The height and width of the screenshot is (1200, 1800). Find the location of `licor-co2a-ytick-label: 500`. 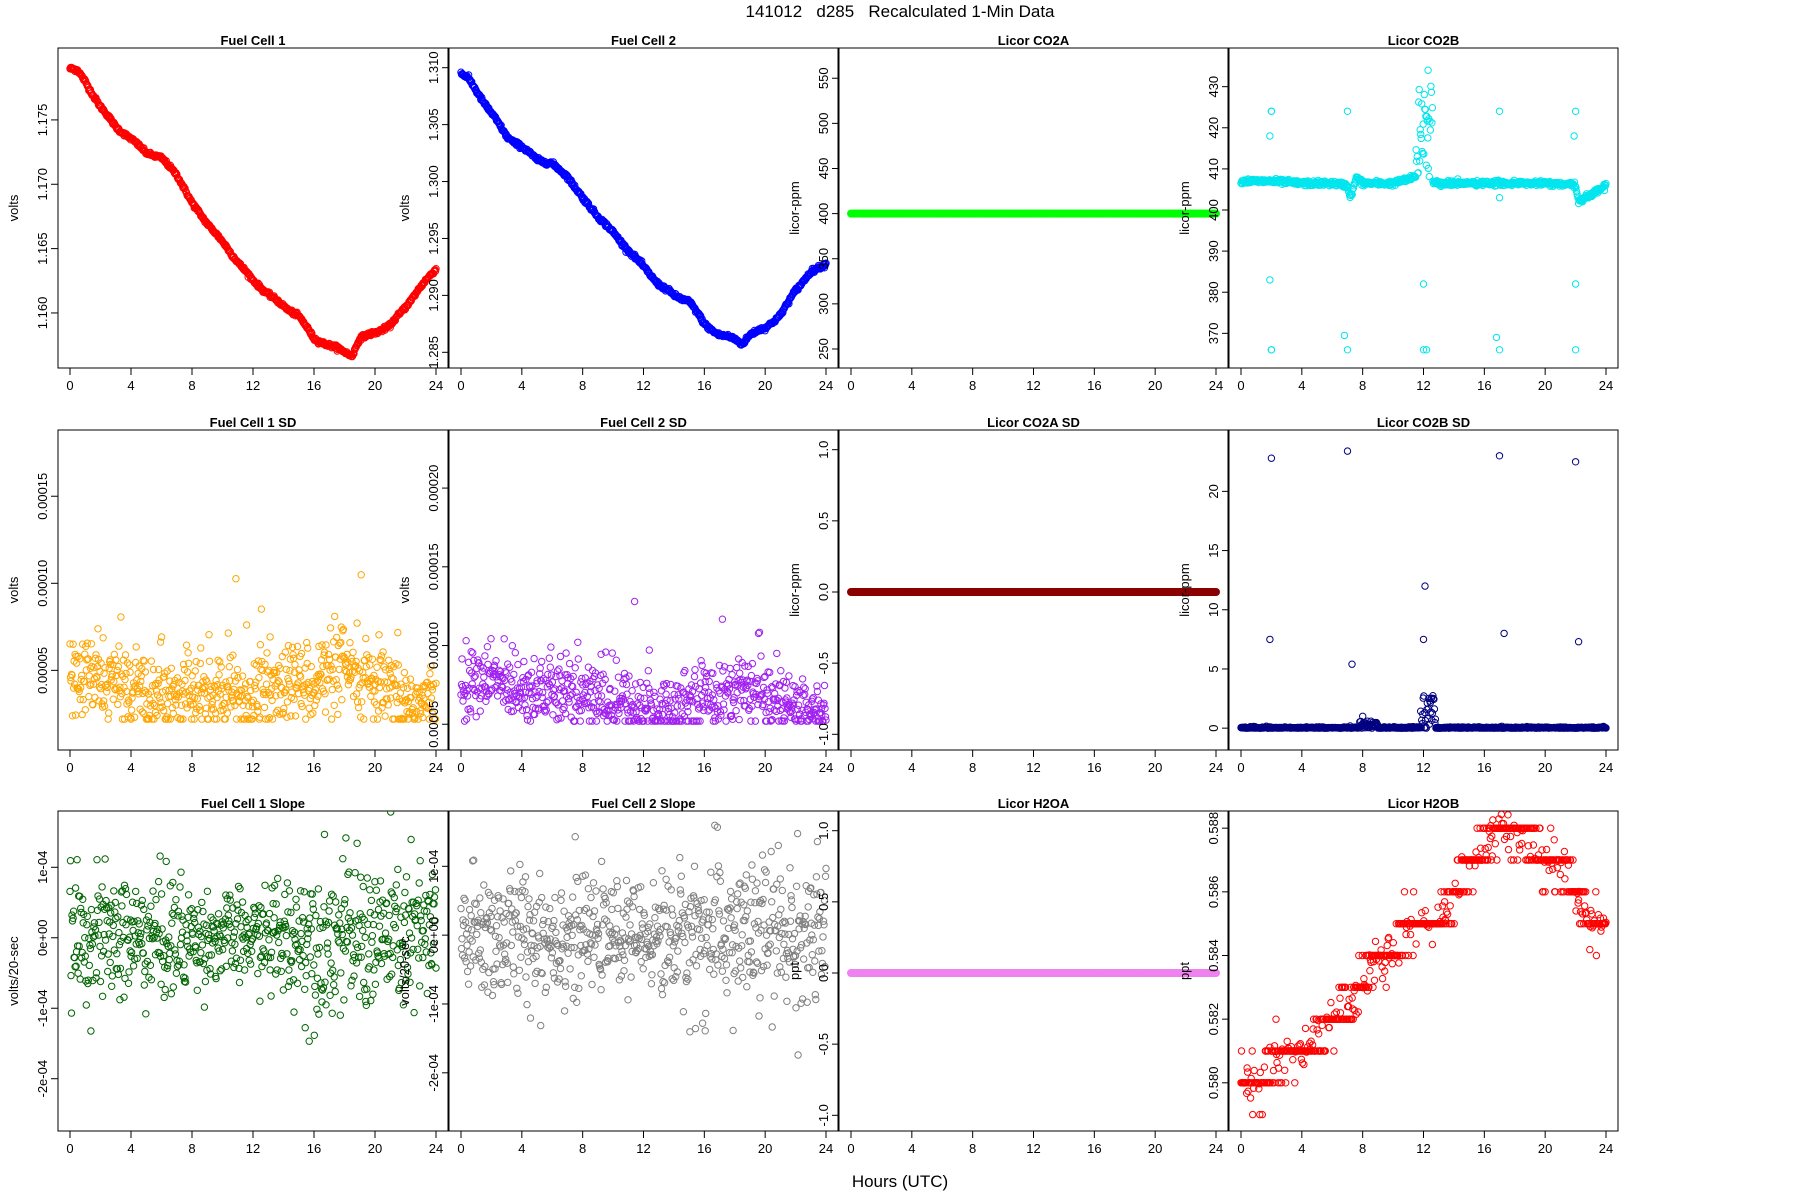

licor-co2a-ytick-label: 500 is located at coordinates (823, 124).